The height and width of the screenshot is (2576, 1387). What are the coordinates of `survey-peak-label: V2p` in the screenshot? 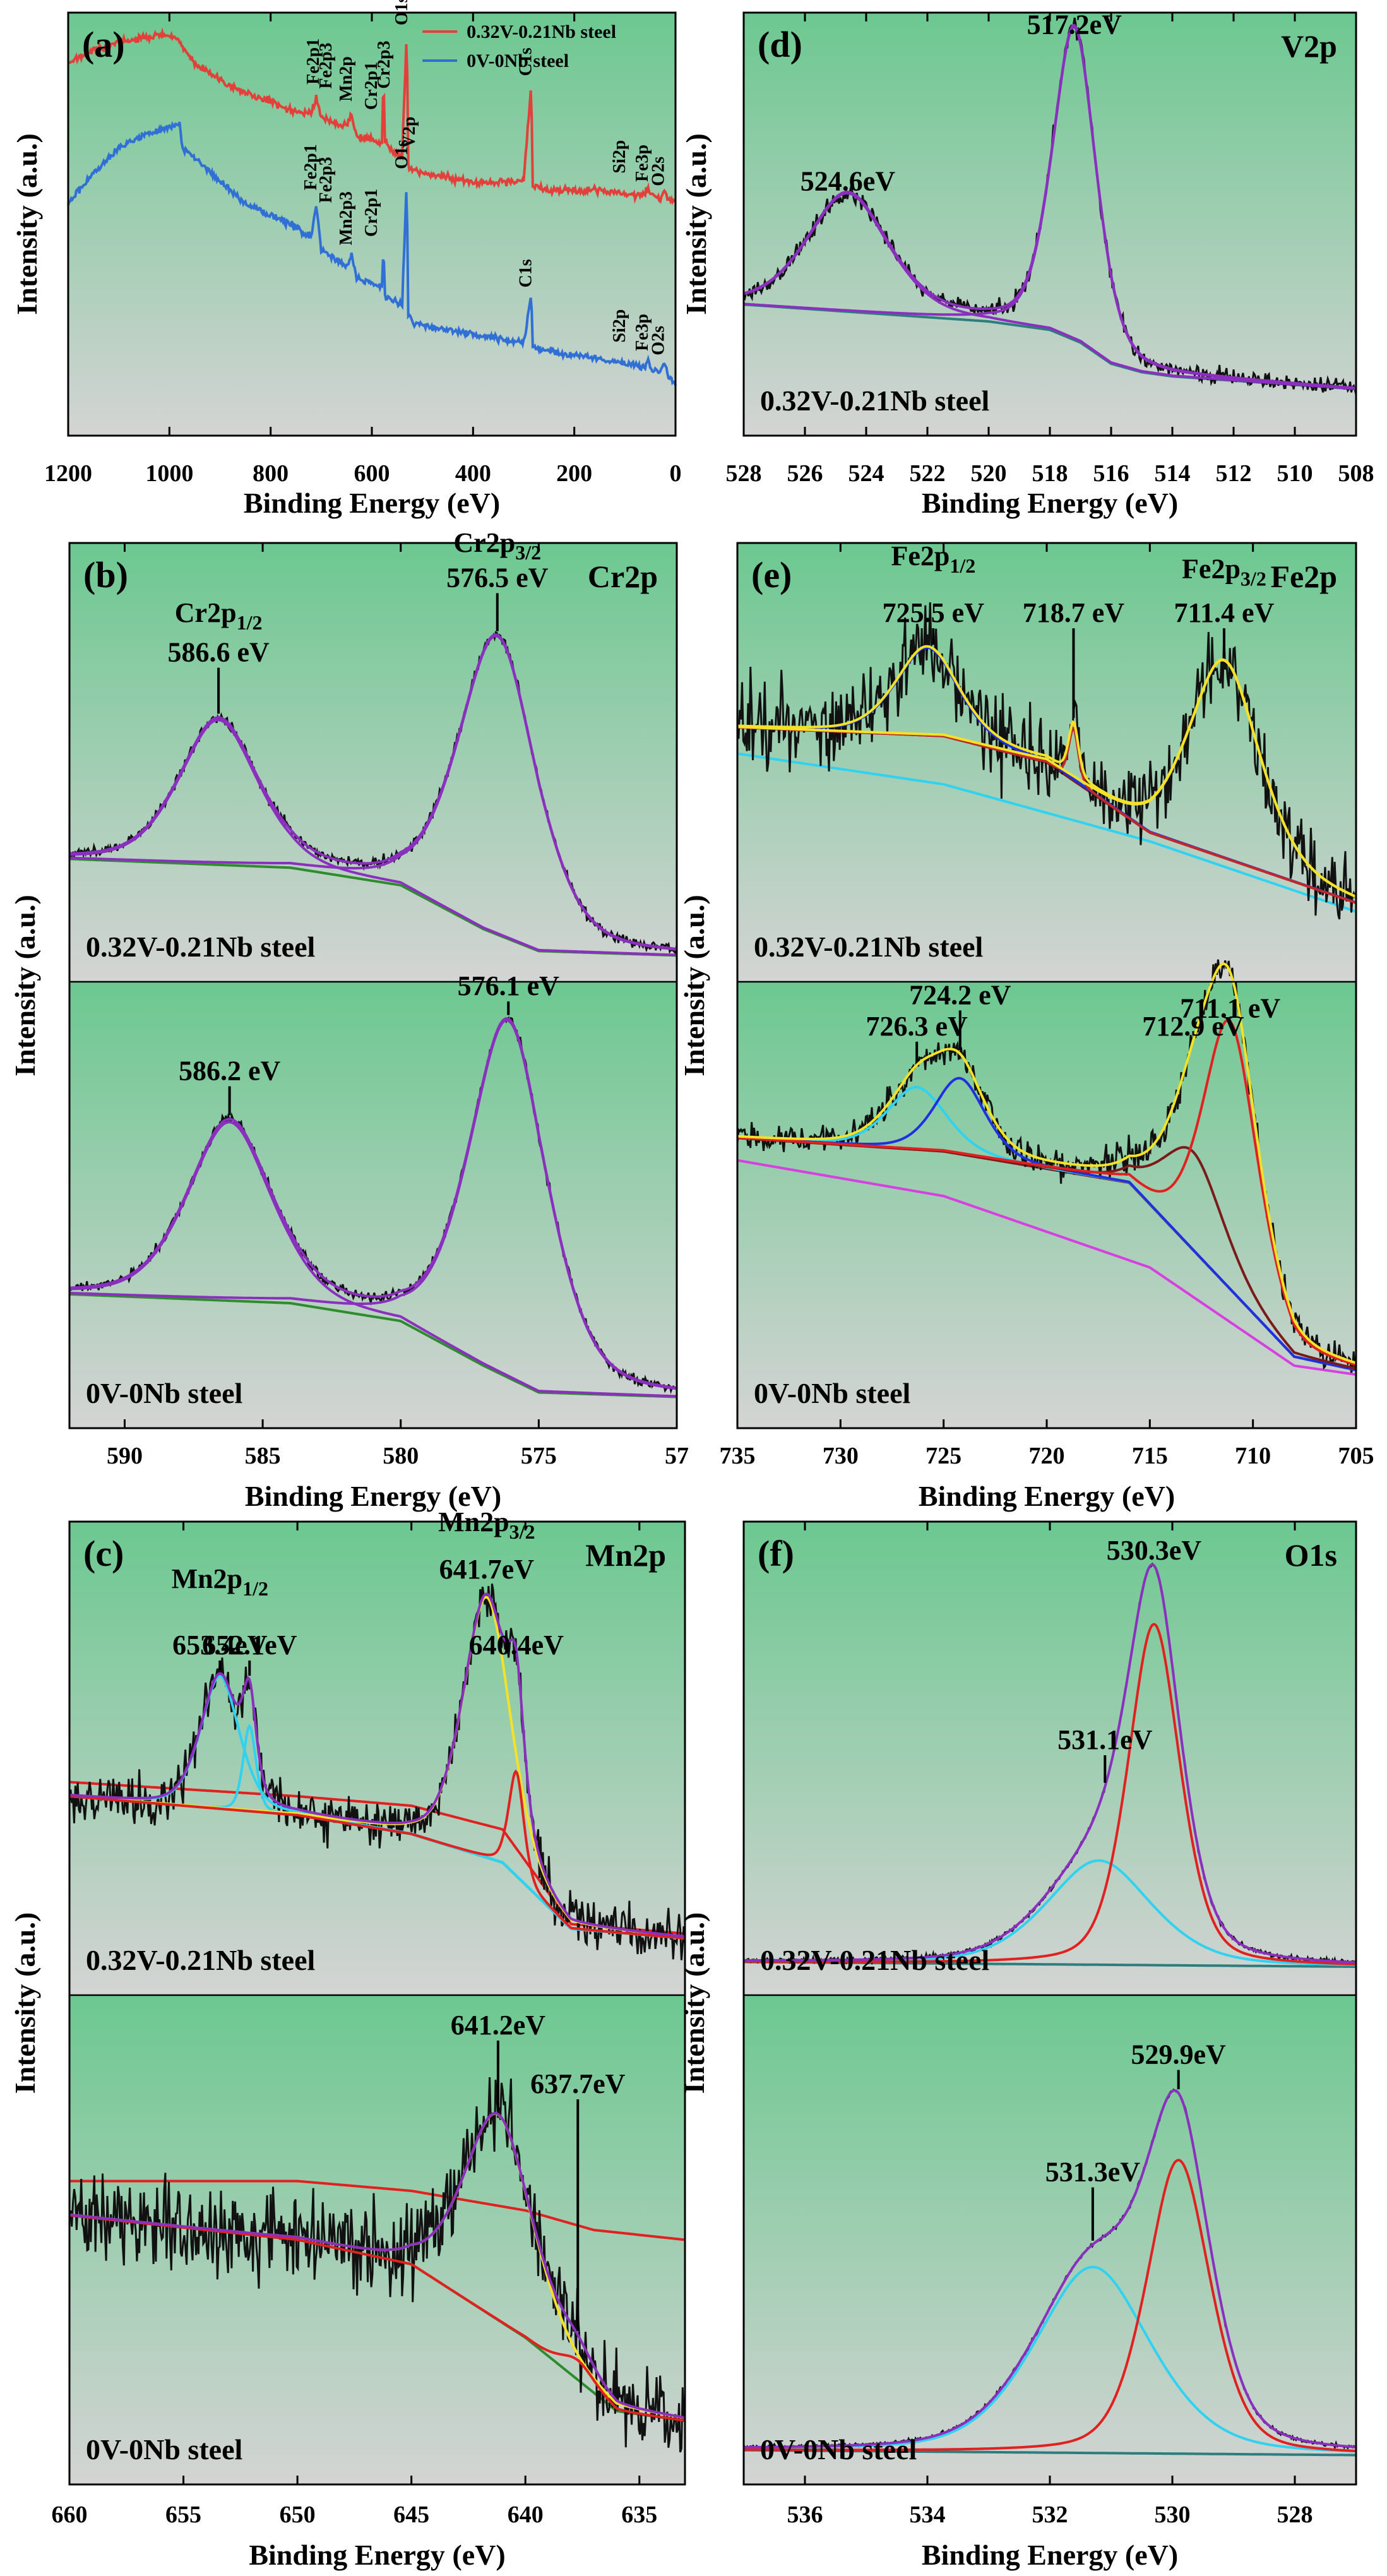 It's located at (410, 132).